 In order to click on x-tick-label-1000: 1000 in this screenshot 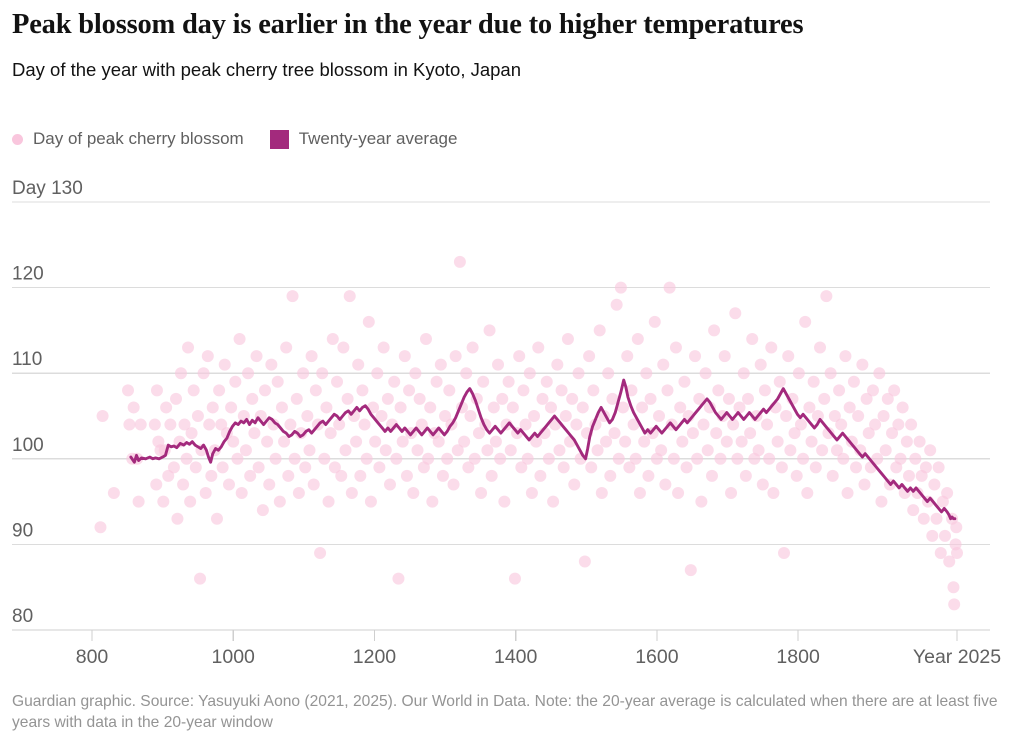, I will do `click(234, 657)`.